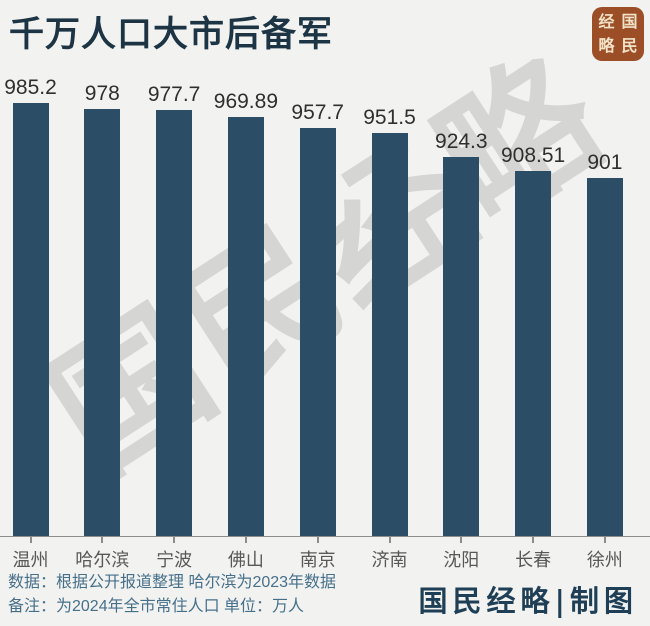  What do you see at coordinates (461, 560) in the screenshot?
I see `category-label: 沈阳` at bounding box center [461, 560].